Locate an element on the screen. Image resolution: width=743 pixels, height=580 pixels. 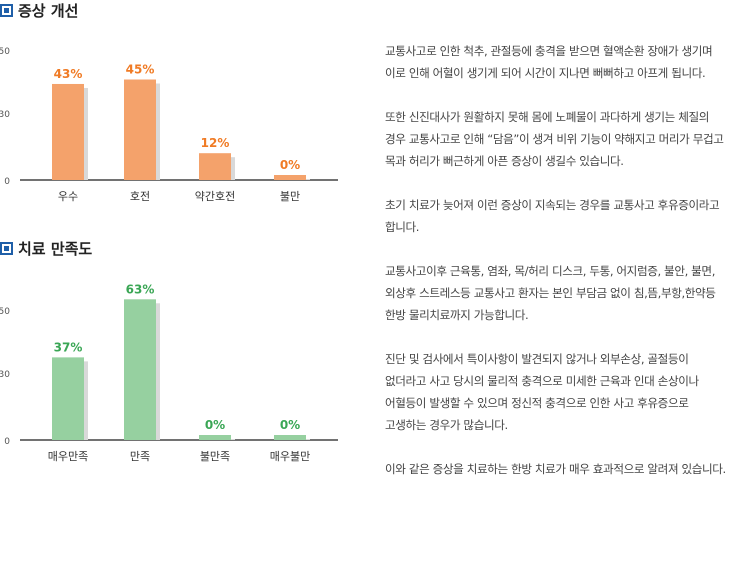
description-line: 초기 치료가 늦어져 이런 증상이 지속되는 경우를 교통사고 후유증이라고 is located at coordinates (552, 205).